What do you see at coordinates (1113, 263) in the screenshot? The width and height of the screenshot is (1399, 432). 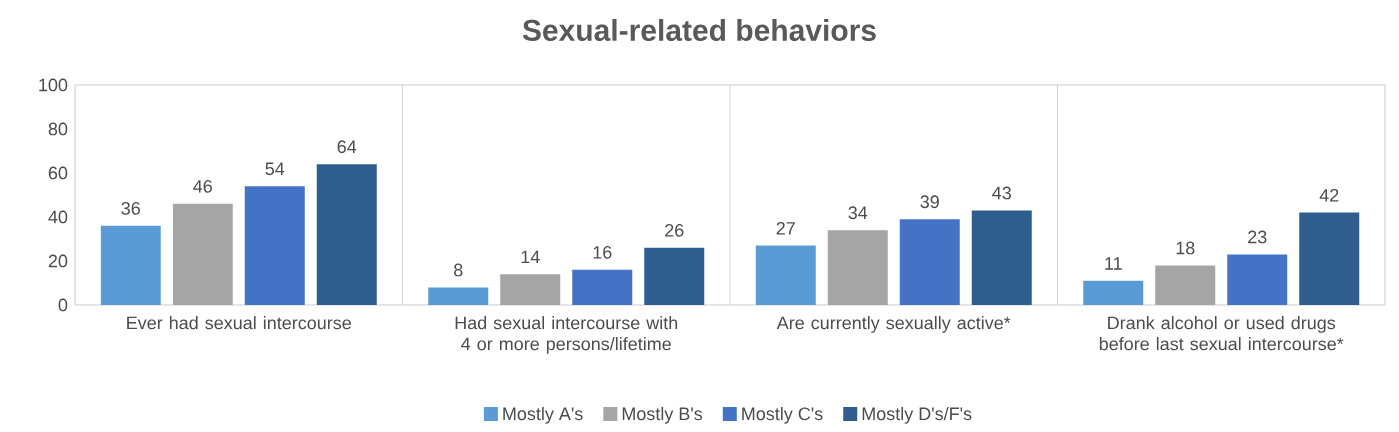 I see `data-label: 11` at bounding box center [1113, 263].